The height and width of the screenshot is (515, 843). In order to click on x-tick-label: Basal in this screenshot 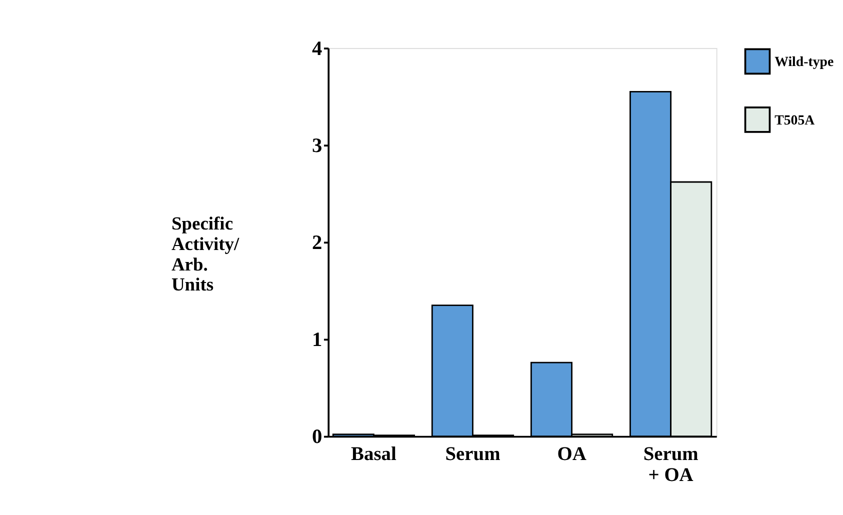, I will do `click(374, 454)`.